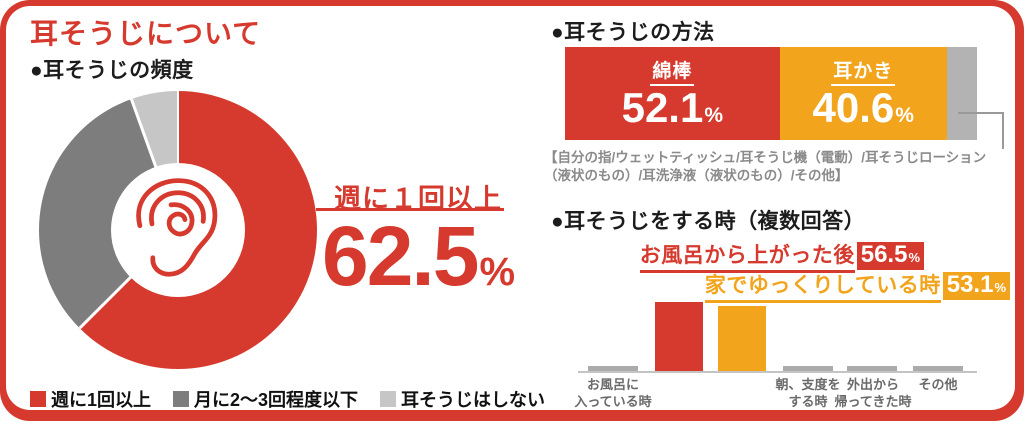  Describe the element at coordinates (38, 399) in the screenshot. I see `legend-swatch-red` at that location.